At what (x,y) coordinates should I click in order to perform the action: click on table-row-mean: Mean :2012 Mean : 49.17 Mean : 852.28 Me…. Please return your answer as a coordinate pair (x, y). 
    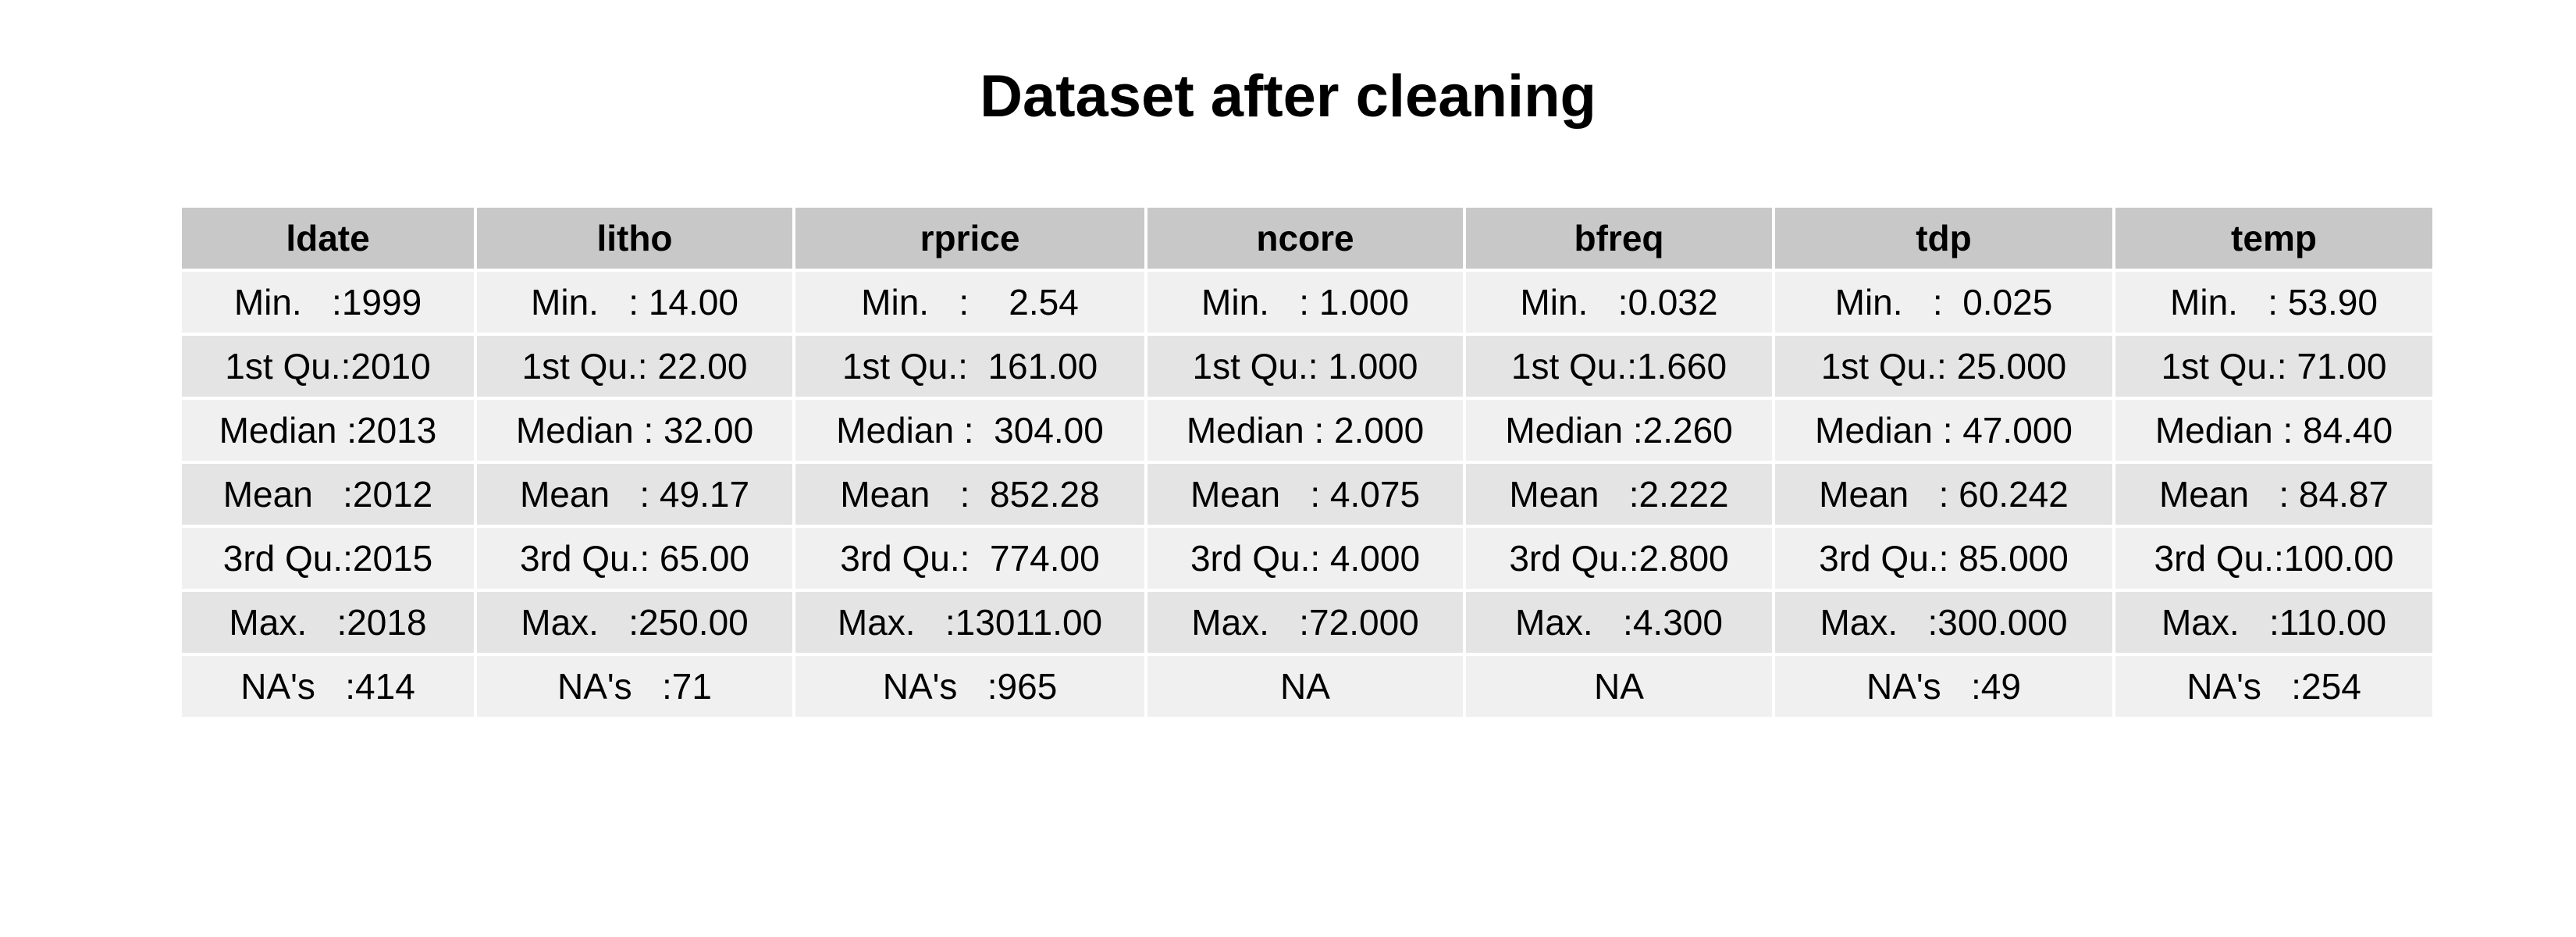
    Looking at the image, I should click on (1307, 494).